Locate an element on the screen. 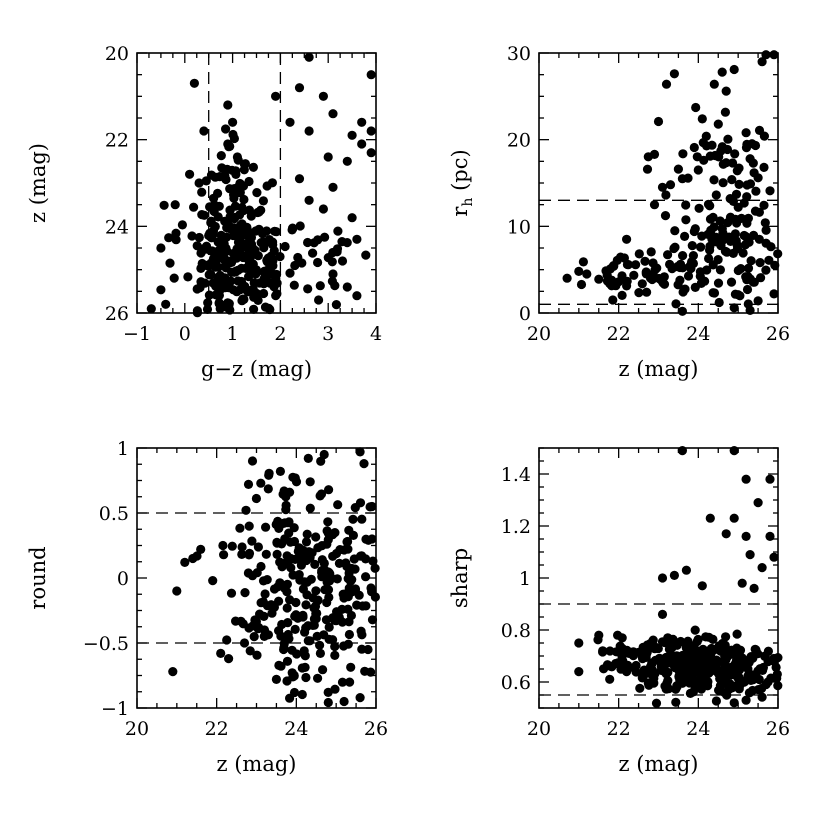 The image size is (830, 830). y-tick-label: 30 is located at coordinates (519, 54).